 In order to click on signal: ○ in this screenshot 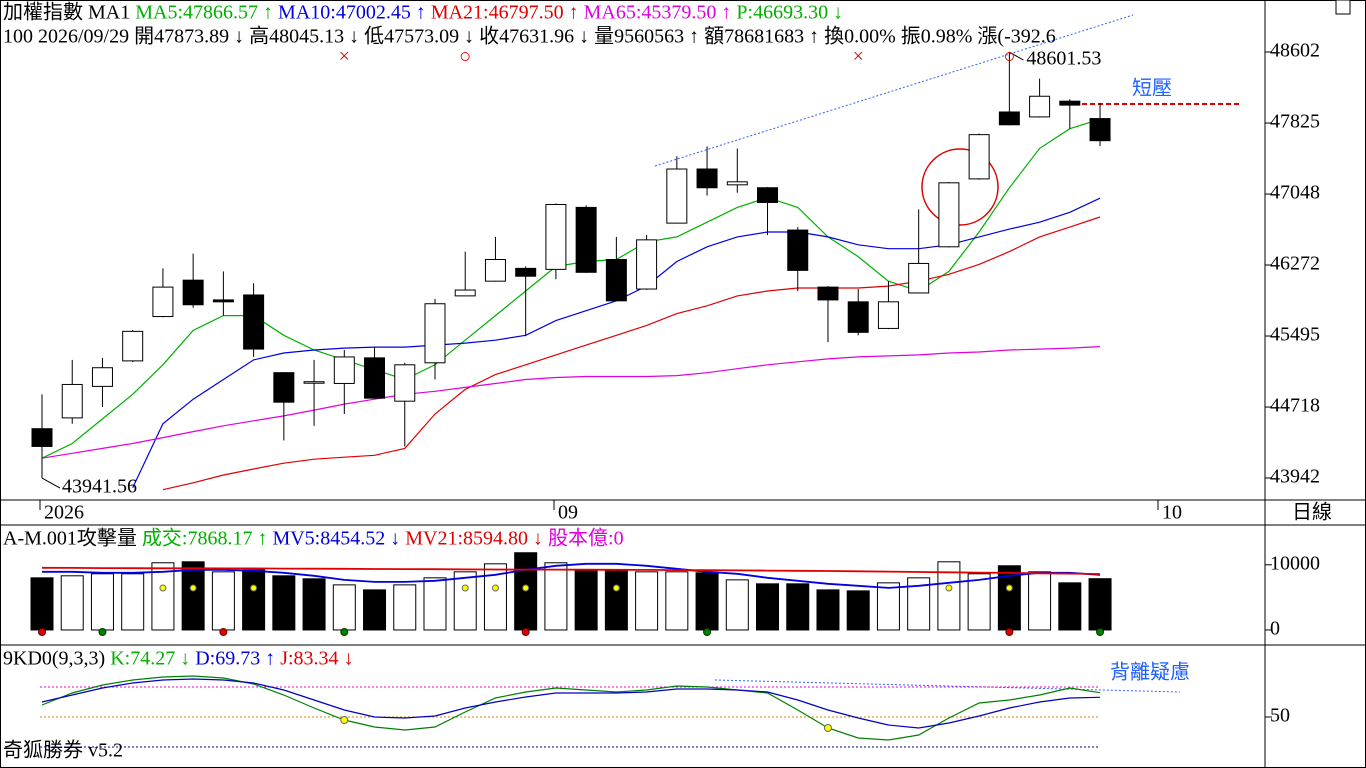, I will do `click(465, 57)`.